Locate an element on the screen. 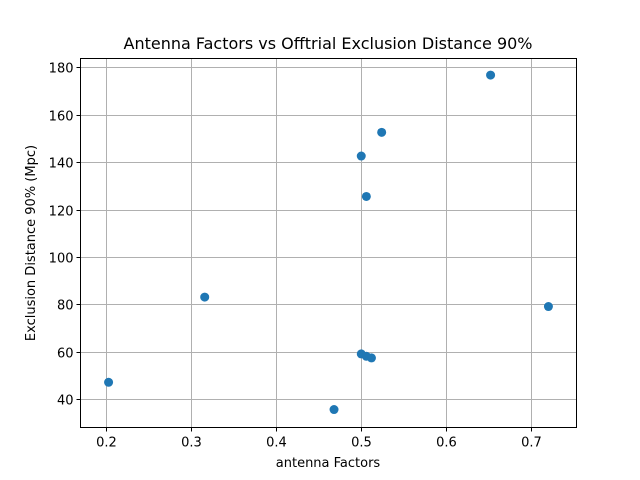 The width and height of the screenshot is (640, 480). x-axis-label: antenna Factors is located at coordinates (328, 463).